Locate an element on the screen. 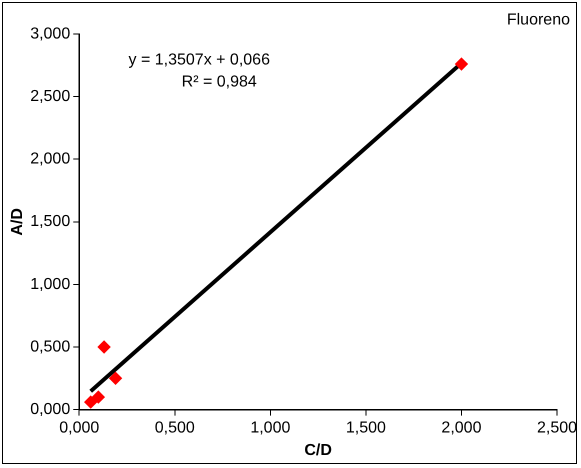 The height and width of the screenshot is (468, 581). y-tick-label: 2,500 is located at coordinates (50, 97).